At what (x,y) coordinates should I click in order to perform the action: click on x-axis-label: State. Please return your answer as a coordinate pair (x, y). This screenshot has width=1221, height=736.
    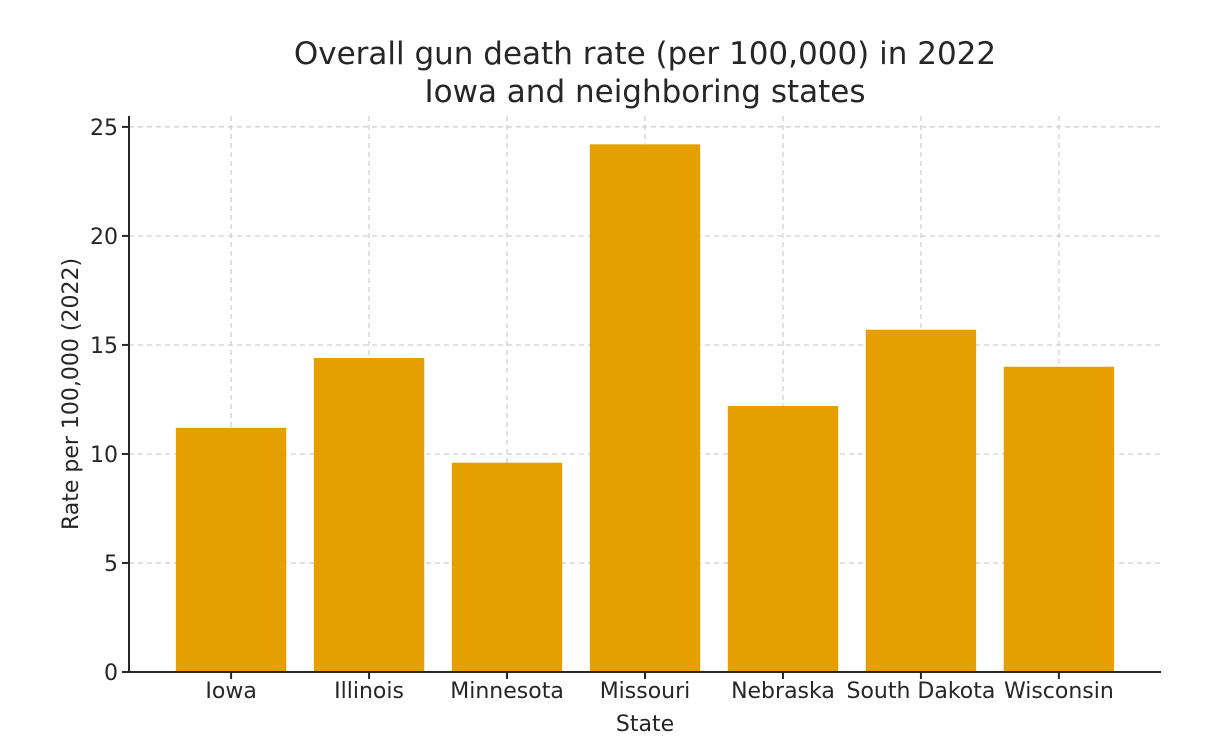
    Looking at the image, I should click on (645, 724).